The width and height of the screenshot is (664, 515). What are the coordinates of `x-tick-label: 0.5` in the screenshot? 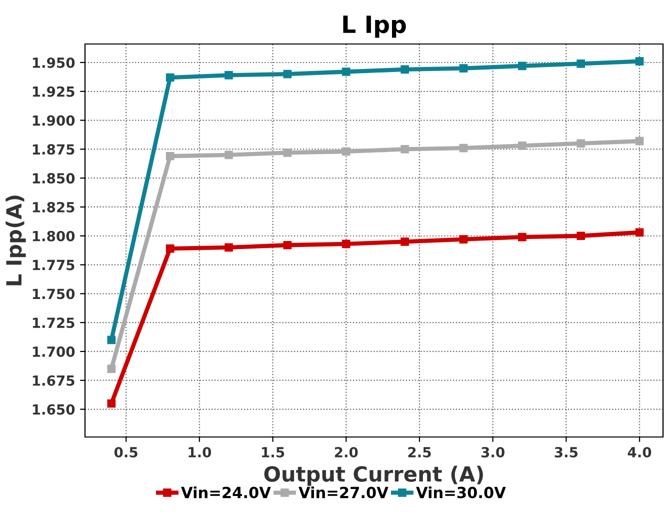 It's located at (126, 452).